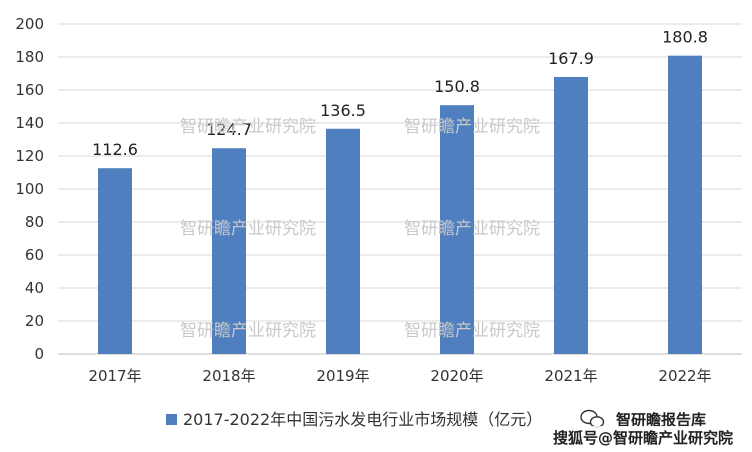 The width and height of the screenshot is (752, 452). What do you see at coordinates (685, 37) in the screenshot?
I see `data-label: 180.8` at bounding box center [685, 37].